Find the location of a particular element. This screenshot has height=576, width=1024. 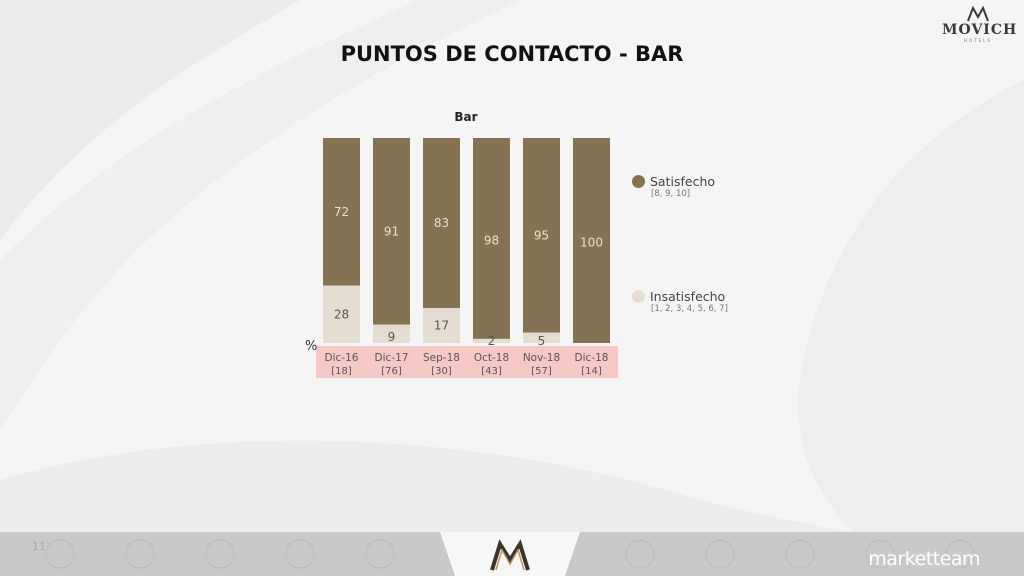

movich-logo: MOVICH HOTELS is located at coordinates (980, 24).